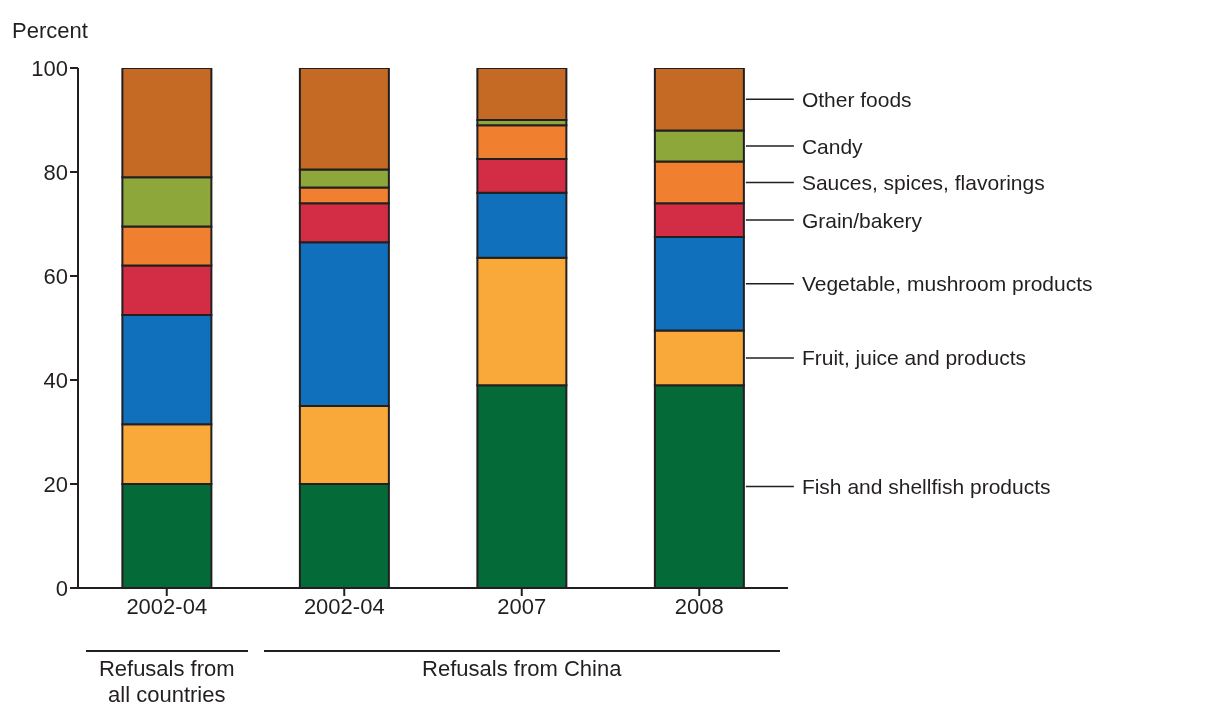 This screenshot has width=1209, height=728. I want to click on x-tick-label: 2007, so click(522, 606).